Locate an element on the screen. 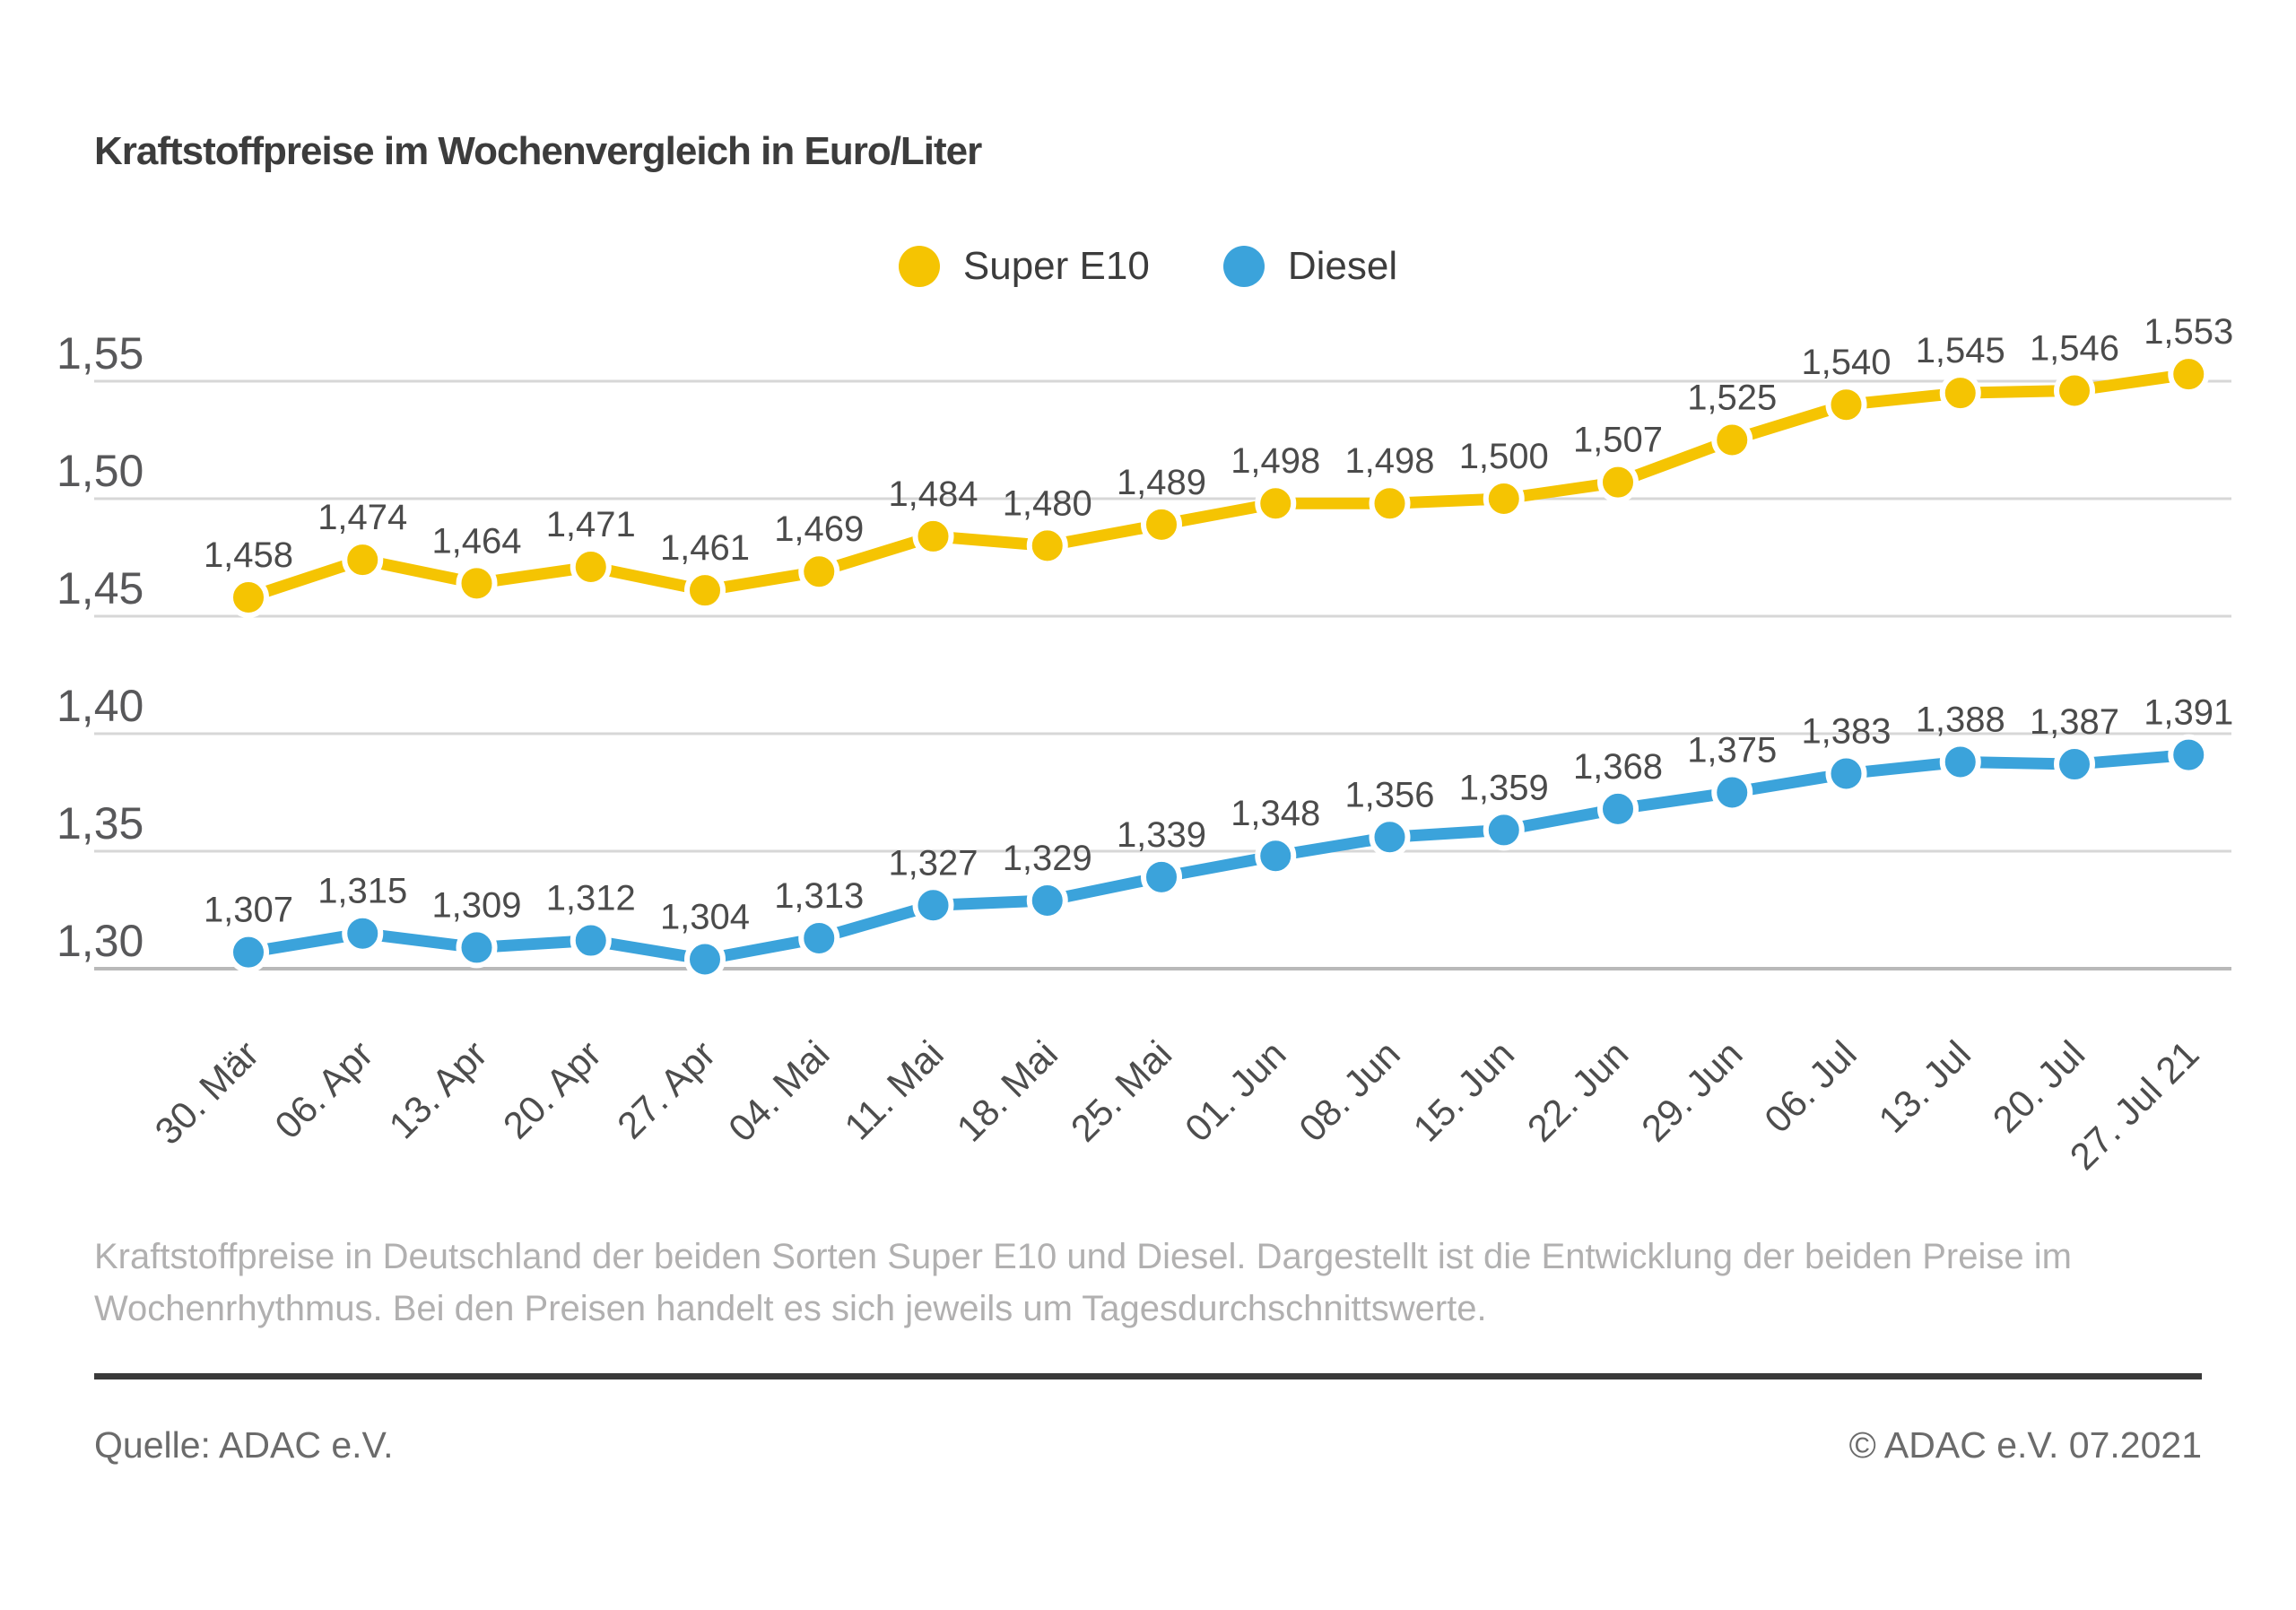 Image resolution: width=2296 pixels, height=1610 pixels. legend-item-super-e10: Super E10 is located at coordinates (1024, 266).